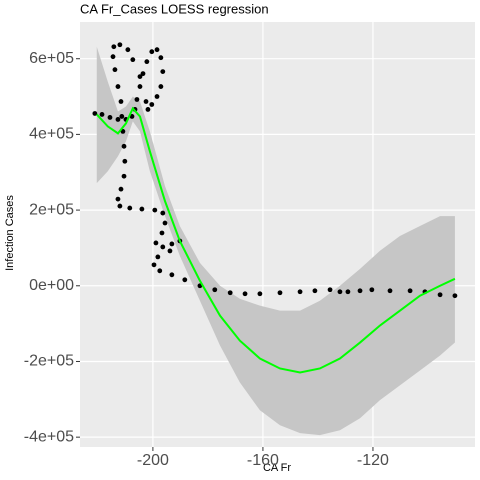 The width and height of the screenshot is (480, 480). Describe the element at coordinates (277, 468) in the screenshot. I see `x-axis-label: CA Fr` at that location.